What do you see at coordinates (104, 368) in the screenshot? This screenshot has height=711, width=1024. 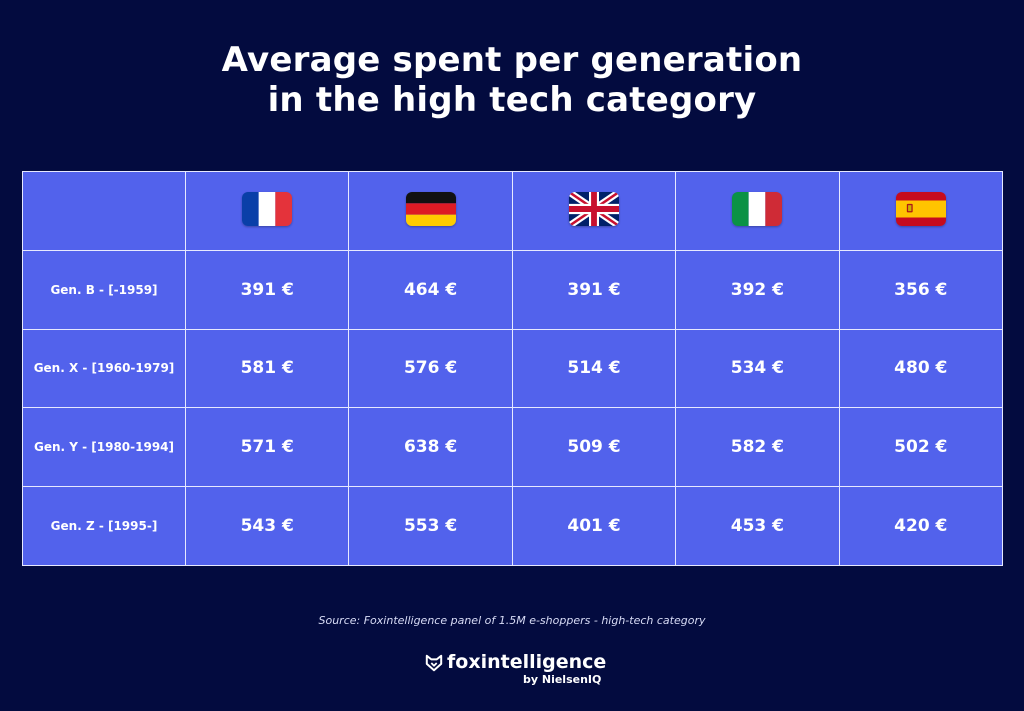 I see `row-label: Gen. X - [1960-1979]` at bounding box center [104, 368].